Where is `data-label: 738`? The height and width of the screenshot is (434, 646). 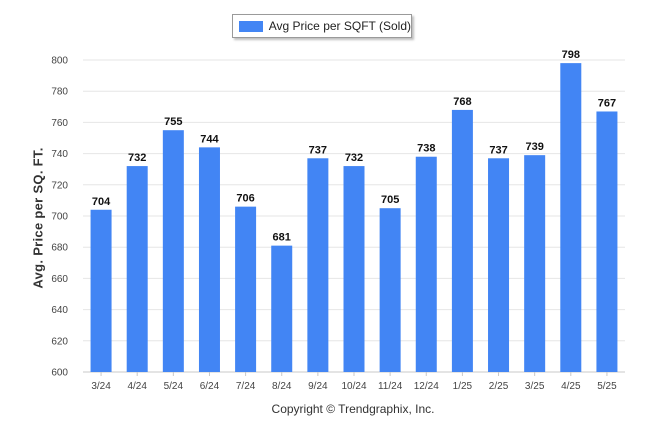 data-label: 738 is located at coordinates (426, 149).